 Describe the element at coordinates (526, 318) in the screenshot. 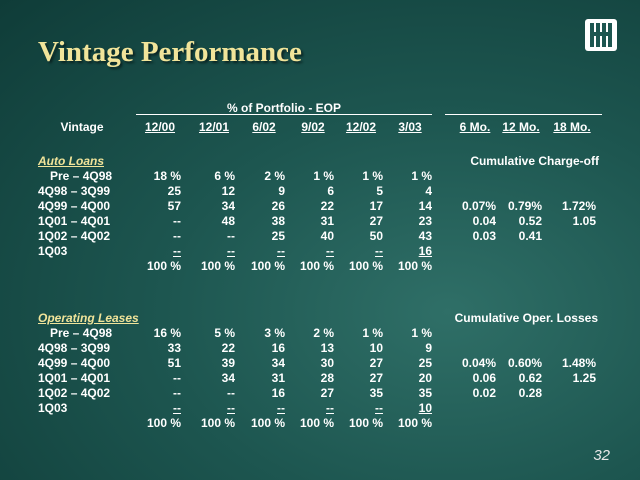

I see `section-metric-label: Cumulative Oper. Losses` at that location.